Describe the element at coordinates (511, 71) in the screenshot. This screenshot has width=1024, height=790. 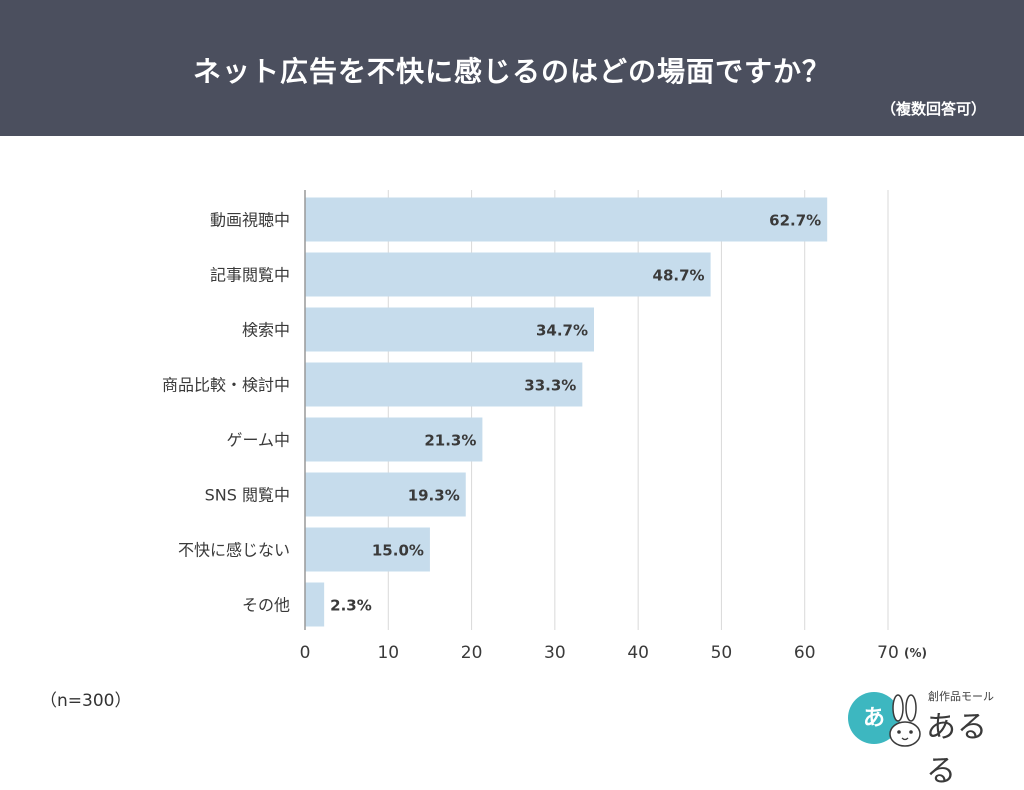
I see `chart-title: ネット広告を不快に感じるのはどの場面ですか？` at that location.